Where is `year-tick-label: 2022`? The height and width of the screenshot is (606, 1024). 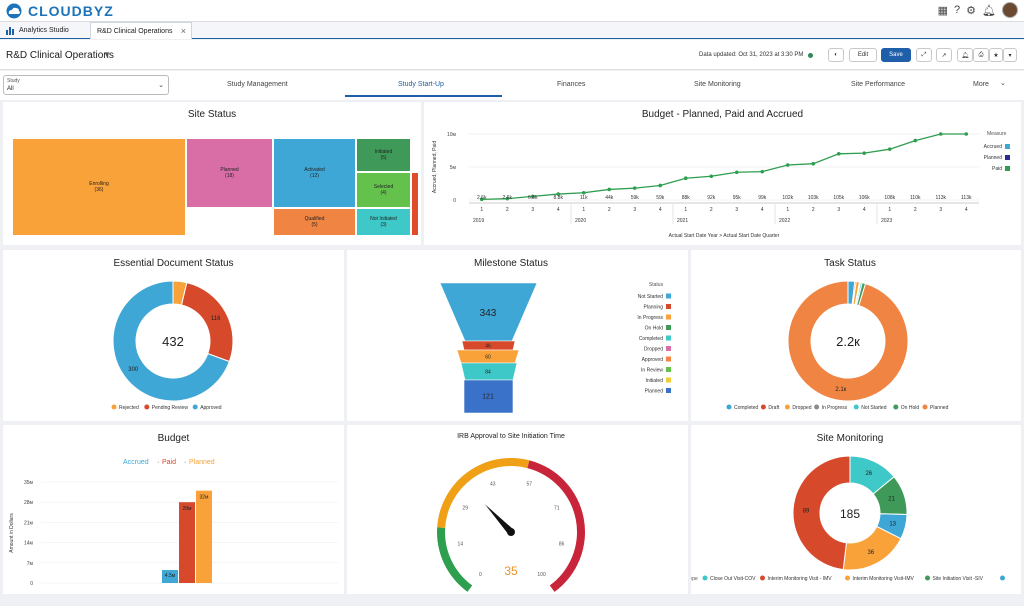 year-tick-label: 2022 is located at coordinates (784, 221).